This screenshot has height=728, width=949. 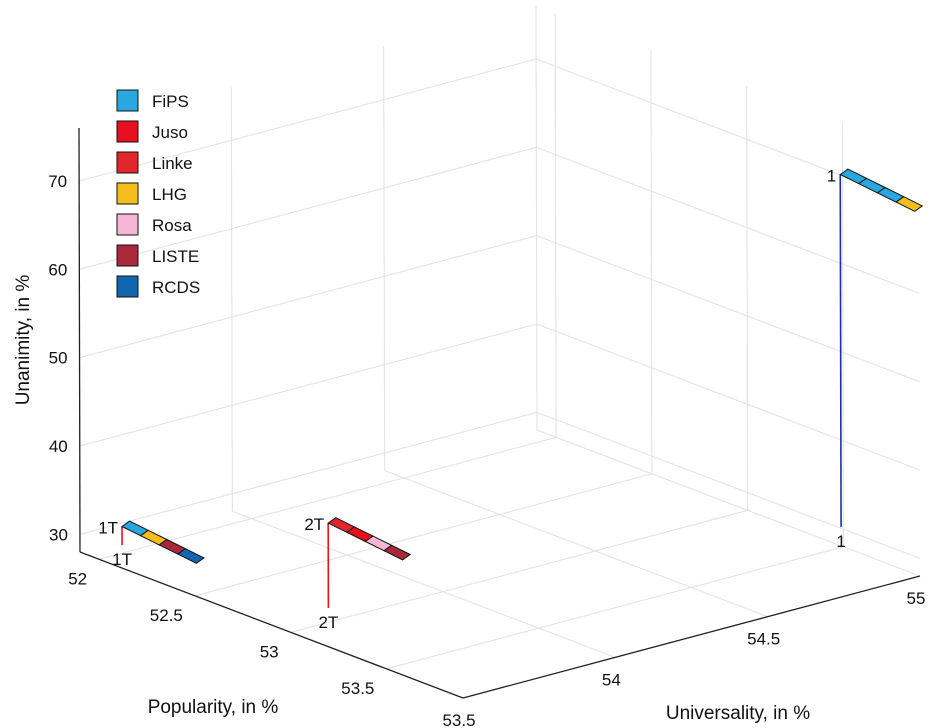 What do you see at coordinates (916, 598) in the screenshot?
I see `x-tick-label: 55` at bounding box center [916, 598].